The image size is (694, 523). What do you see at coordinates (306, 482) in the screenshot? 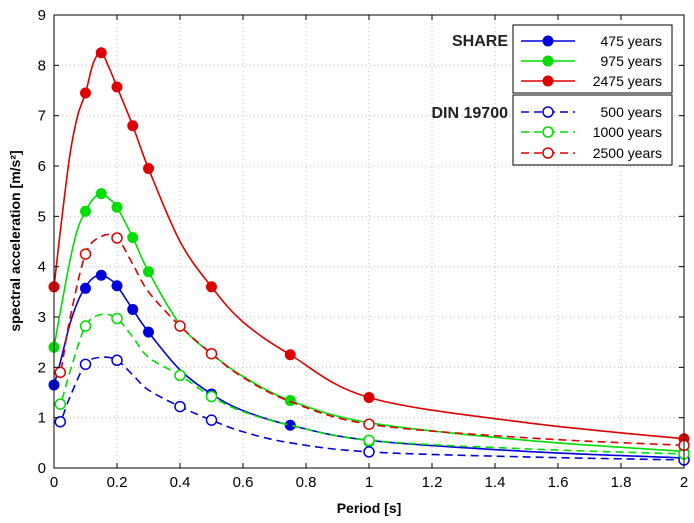
I see `x-tick-label: 0.8` at bounding box center [306, 482].